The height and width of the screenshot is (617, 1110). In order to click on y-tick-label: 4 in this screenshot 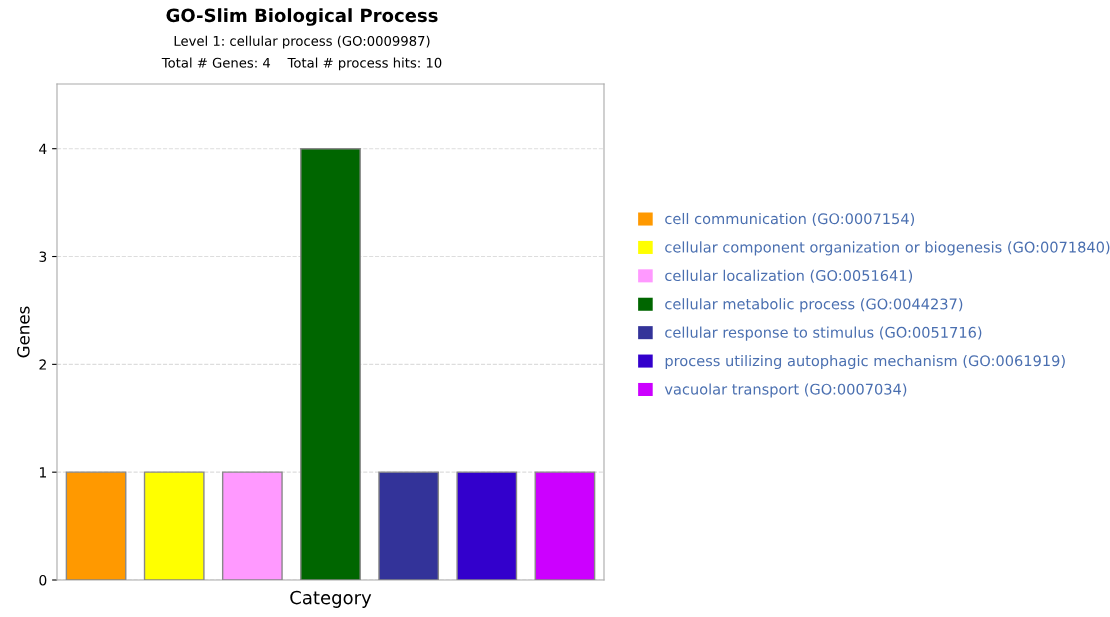, I will do `click(43, 148)`.